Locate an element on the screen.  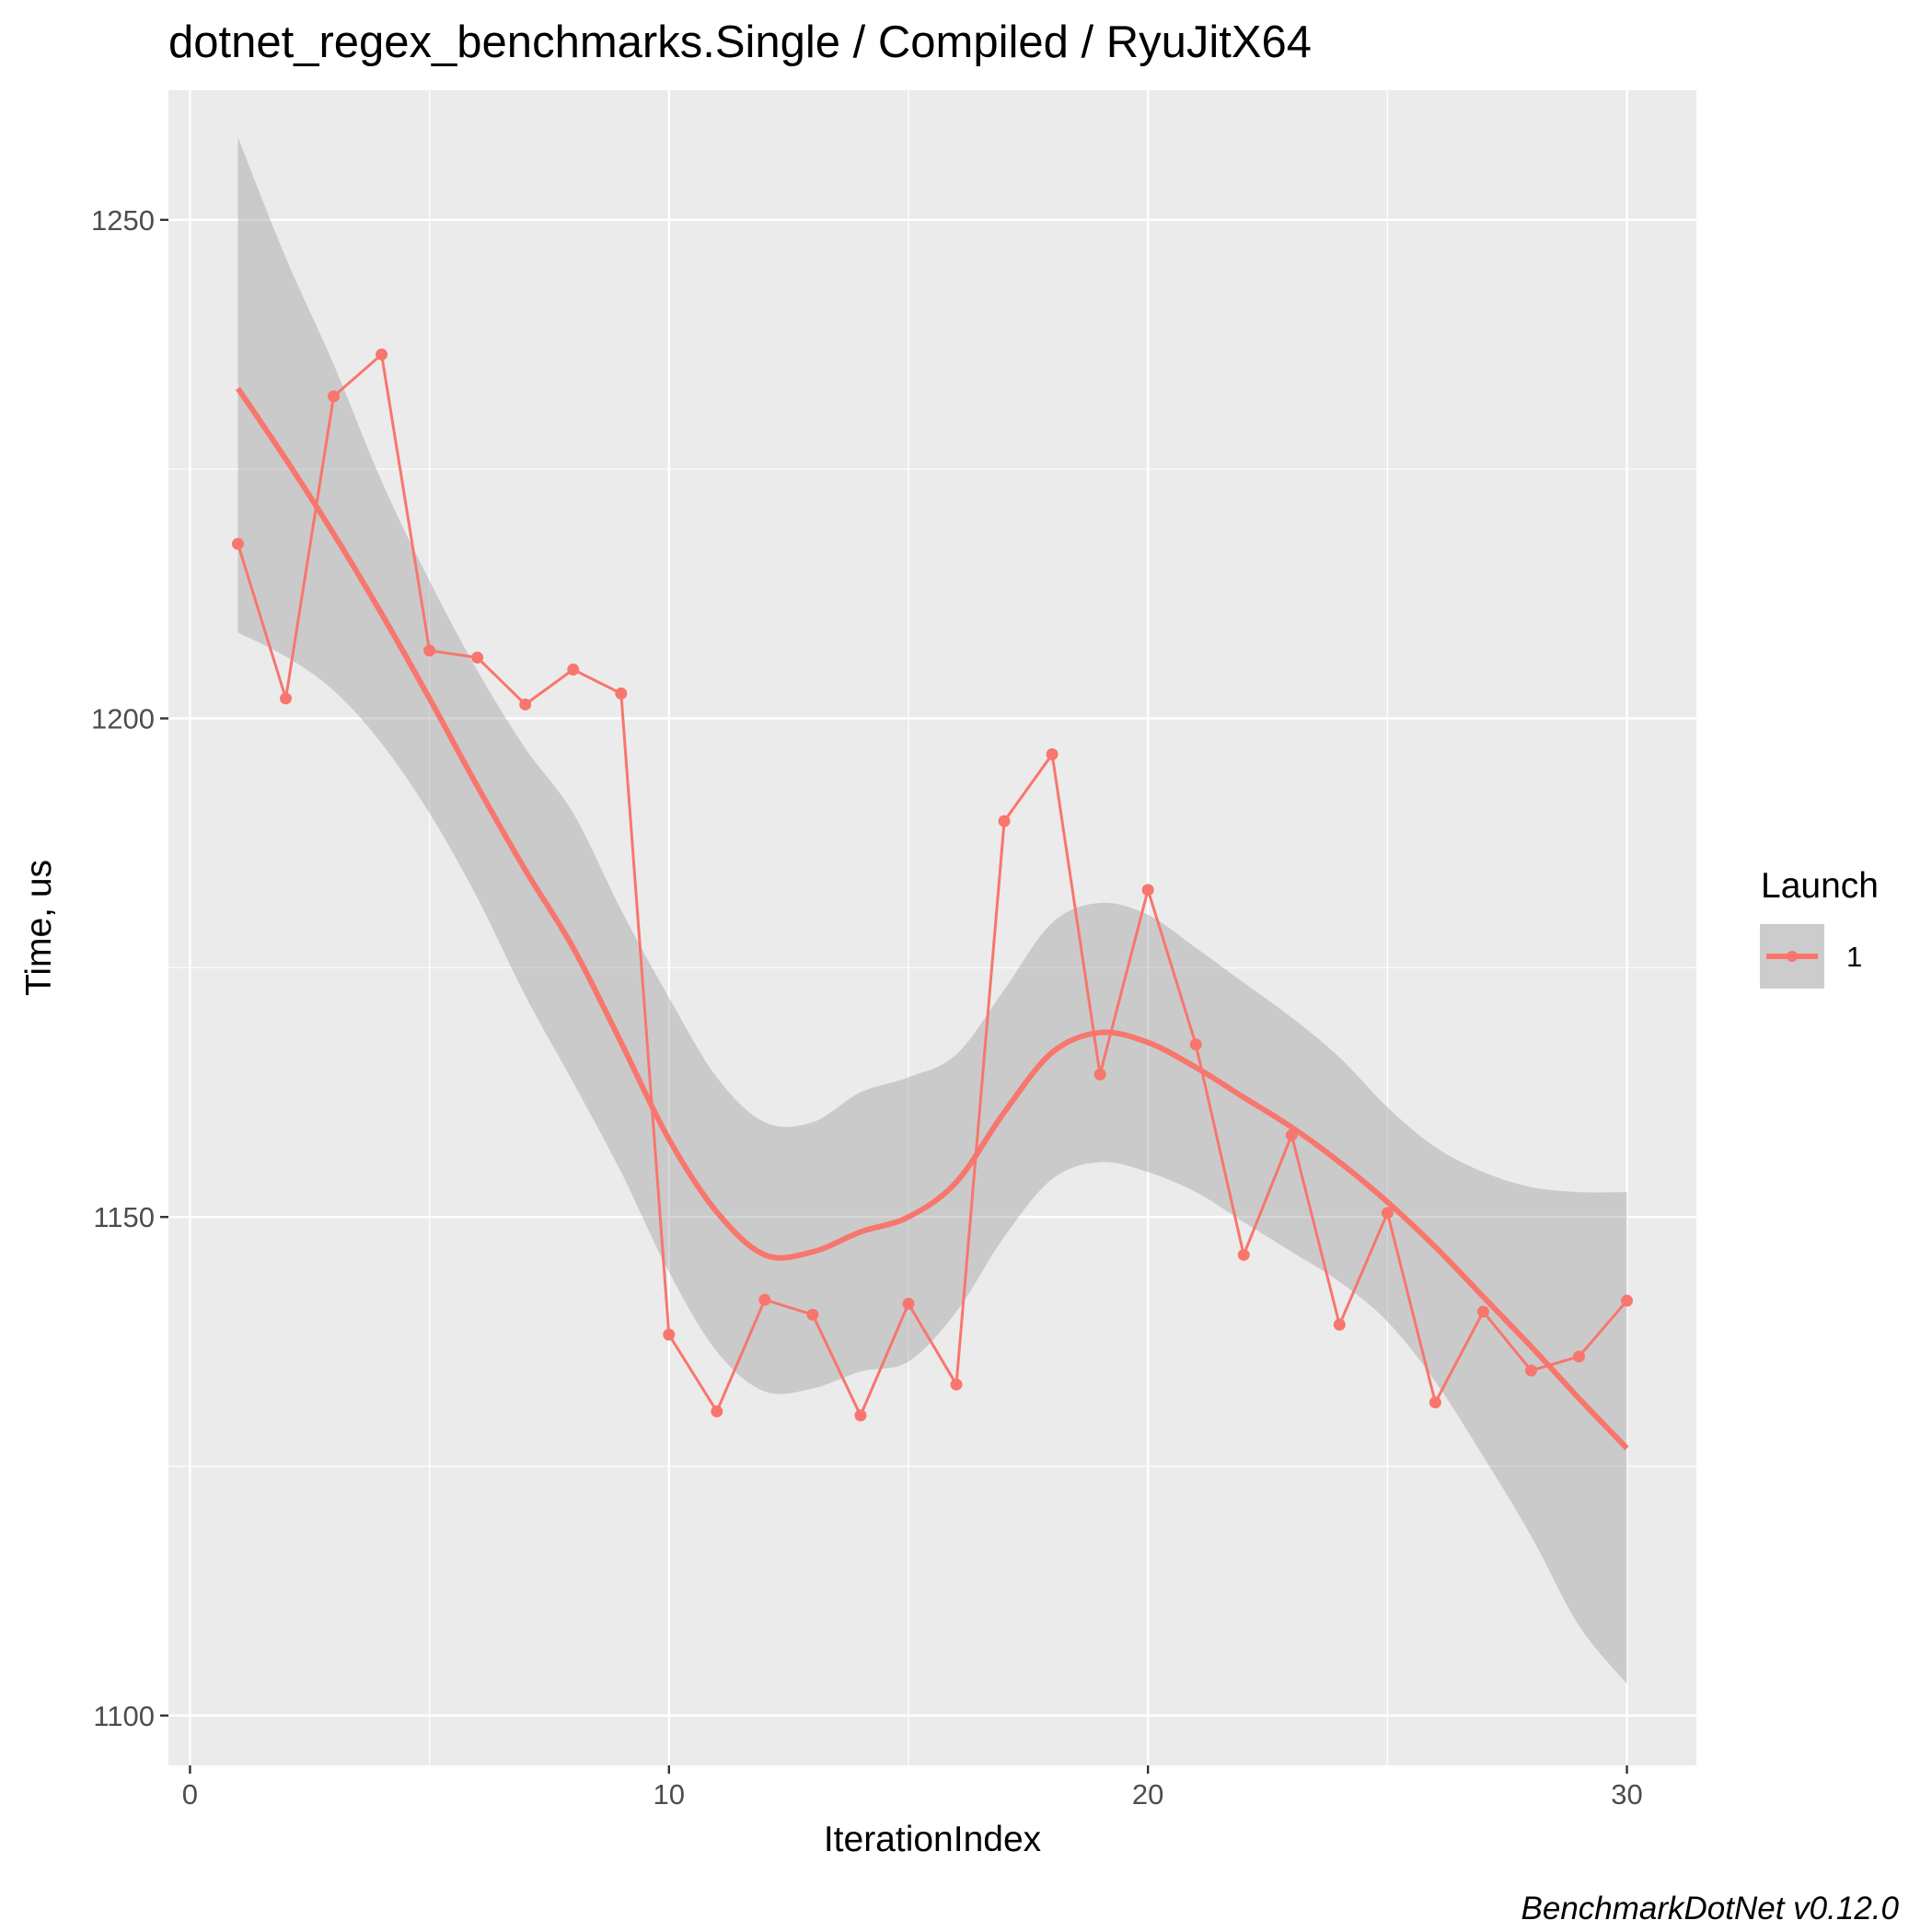
y-tick-label: 1150 is located at coordinates (124, 1217).